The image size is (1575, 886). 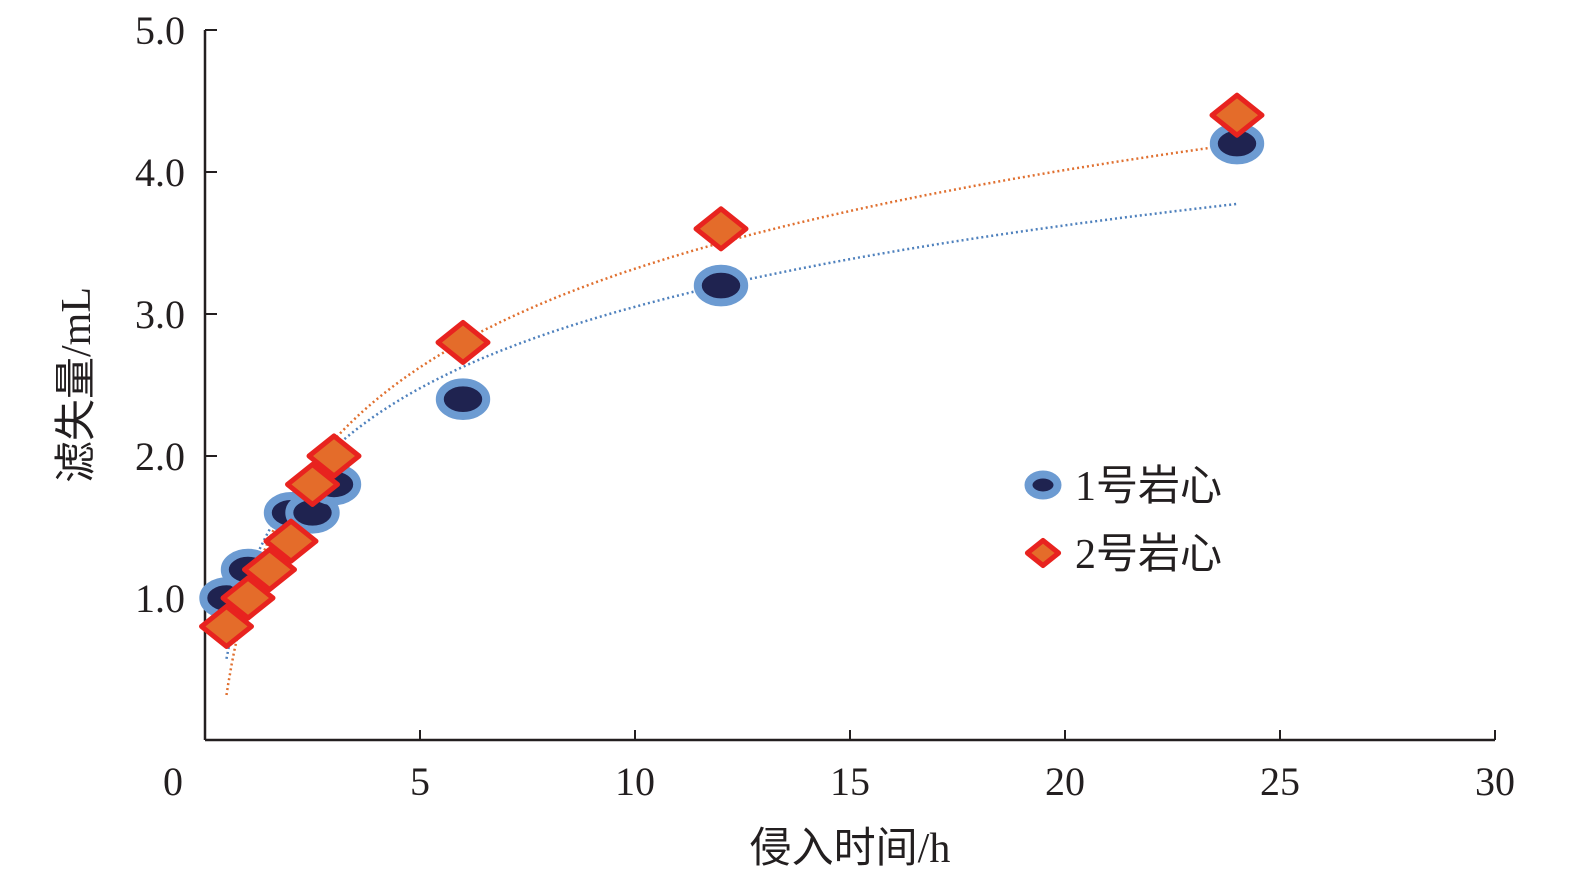 What do you see at coordinates (77, 385) in the screenshot?
I see `y-axis-title: 滤失量/mL` at bounding box center [77, 385].